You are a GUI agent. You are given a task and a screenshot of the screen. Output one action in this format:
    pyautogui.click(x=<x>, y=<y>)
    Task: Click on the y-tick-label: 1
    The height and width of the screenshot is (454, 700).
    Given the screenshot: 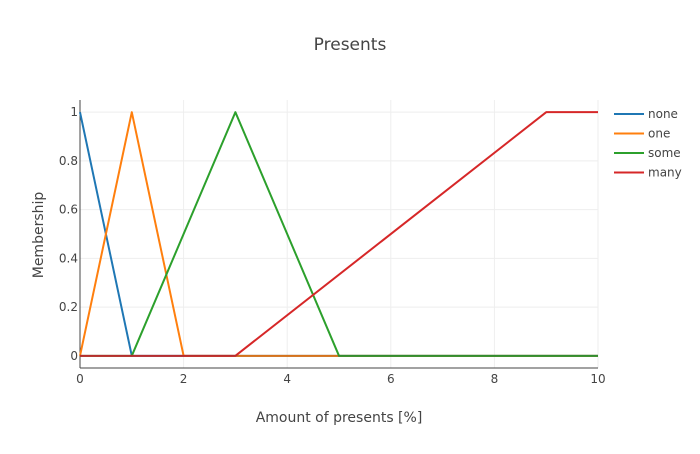 What is the action you would take?
    pyautogui.click(x=74, y=112)
    